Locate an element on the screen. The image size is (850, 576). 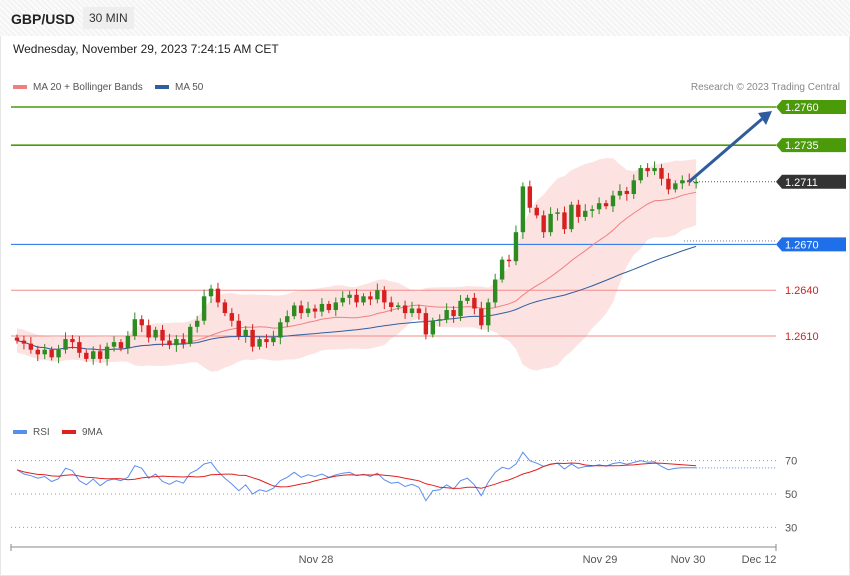
timeframe-badge: 30 MIN is located at coordinates (108, 18).